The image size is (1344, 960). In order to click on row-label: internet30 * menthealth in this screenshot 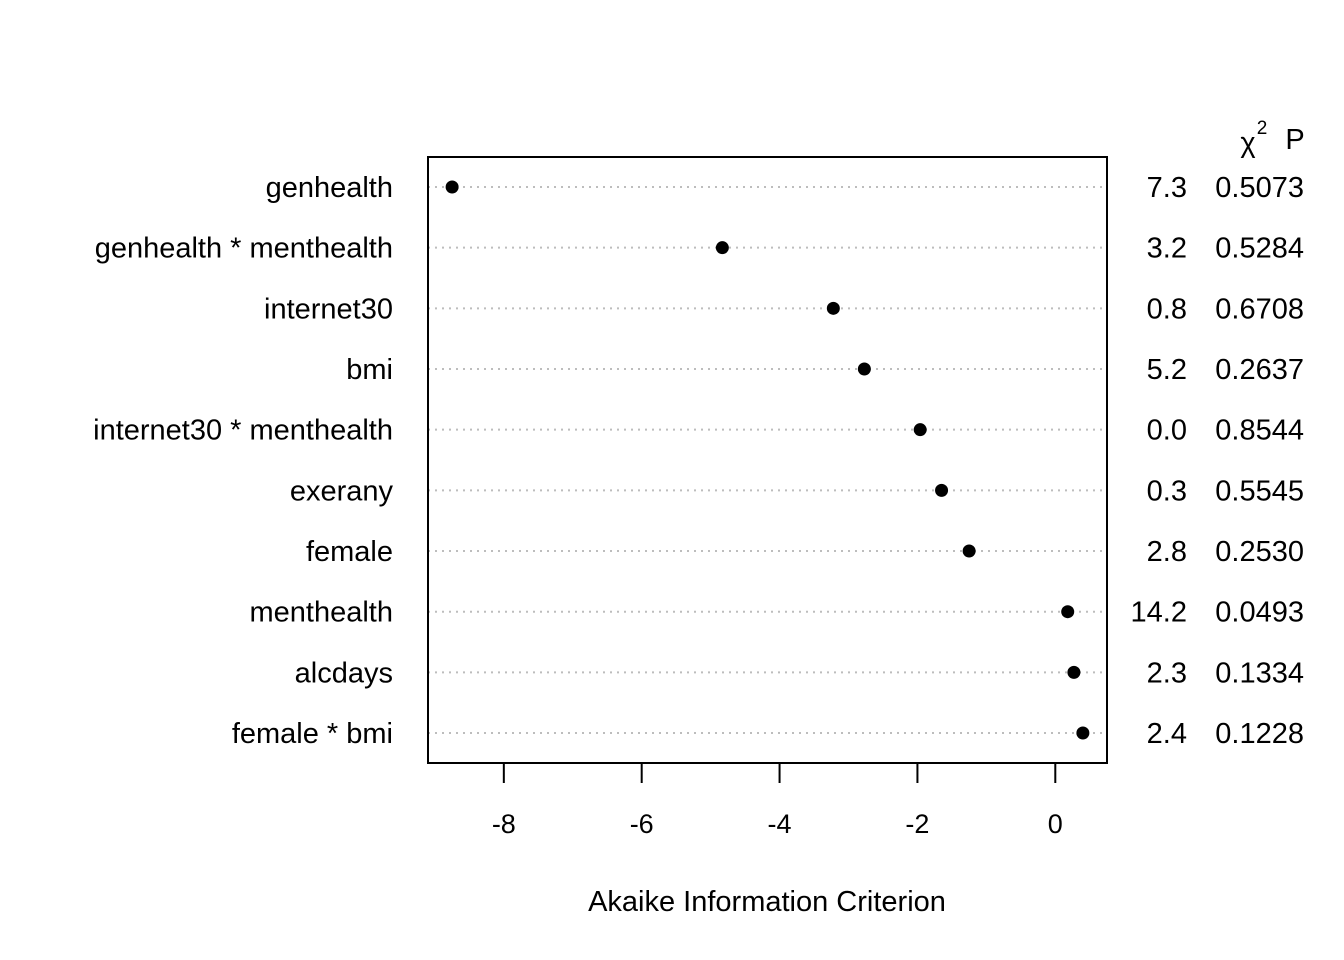, I will do `click(243, 431)`.